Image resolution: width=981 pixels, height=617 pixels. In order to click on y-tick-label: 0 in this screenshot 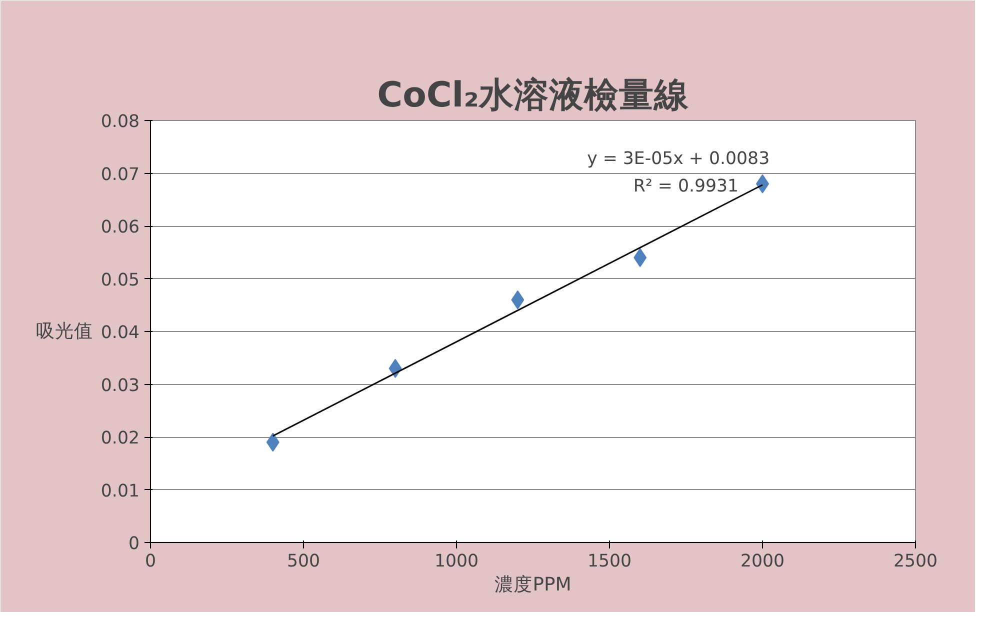, I will do `click(134, 544)`.